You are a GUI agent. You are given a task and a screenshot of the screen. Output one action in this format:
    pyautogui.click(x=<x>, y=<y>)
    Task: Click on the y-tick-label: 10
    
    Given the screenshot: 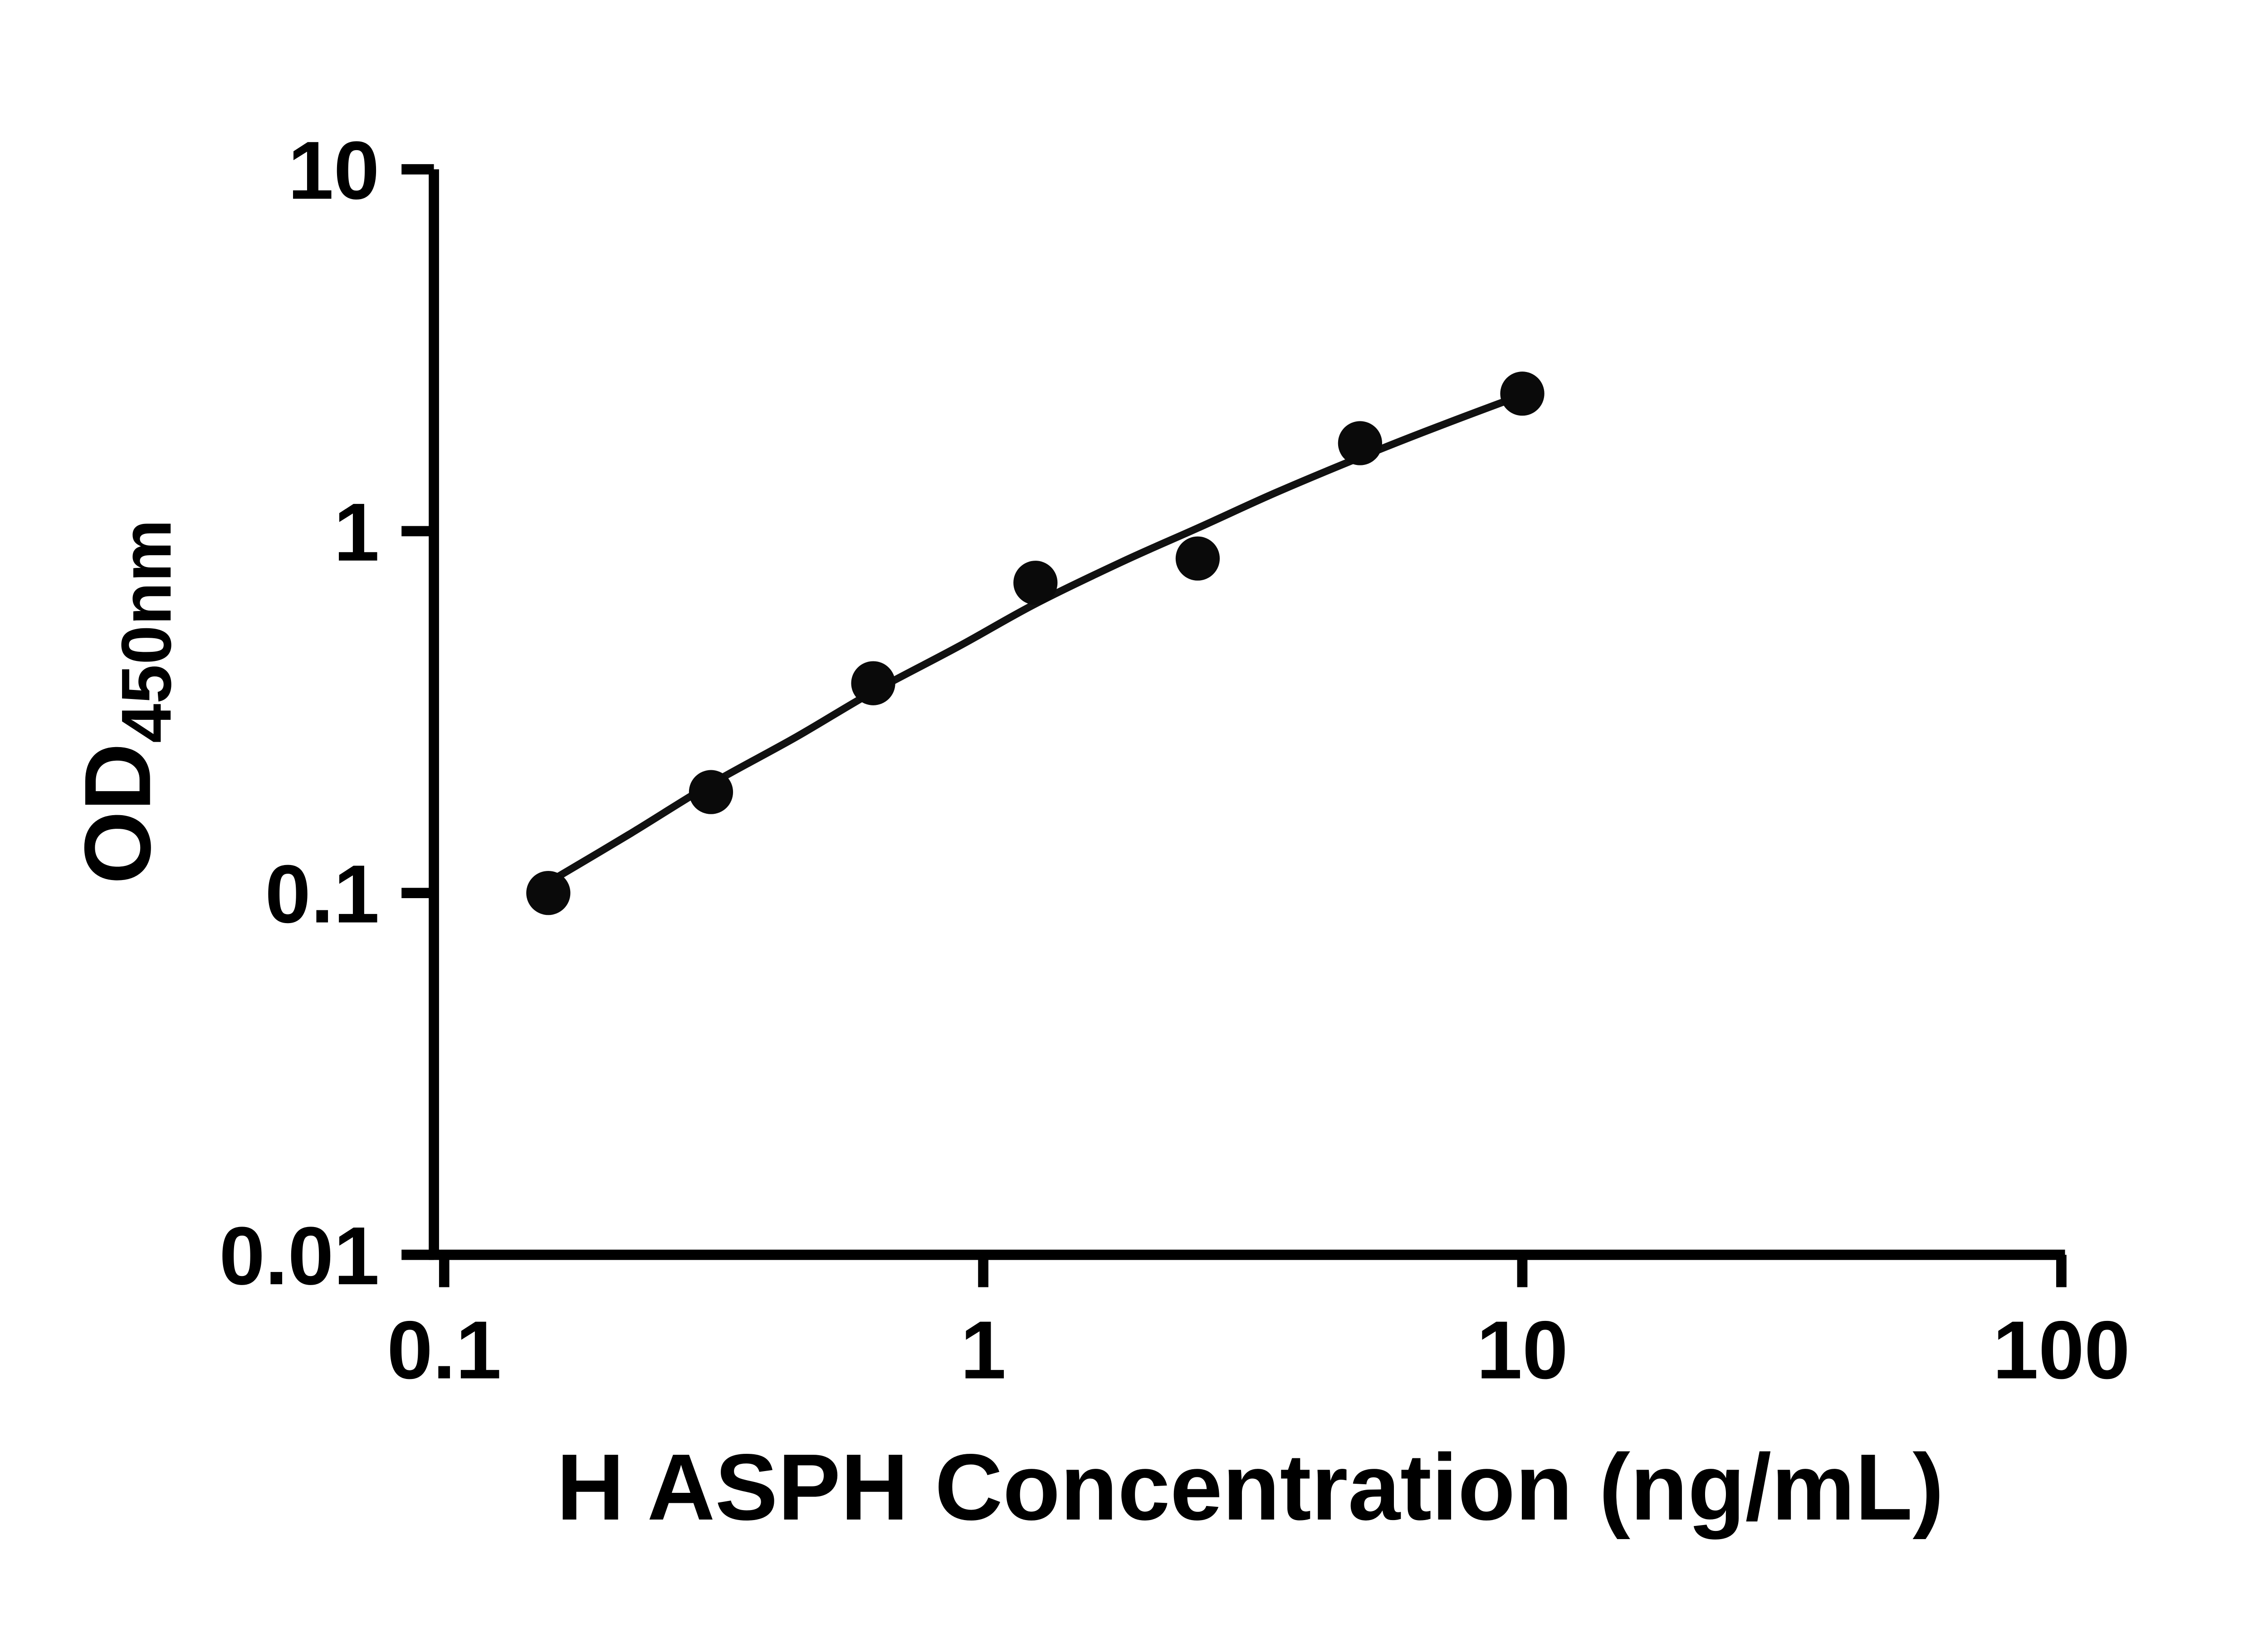 What is the action you would take?
    pyautogui.click(x=334, y=170)
    